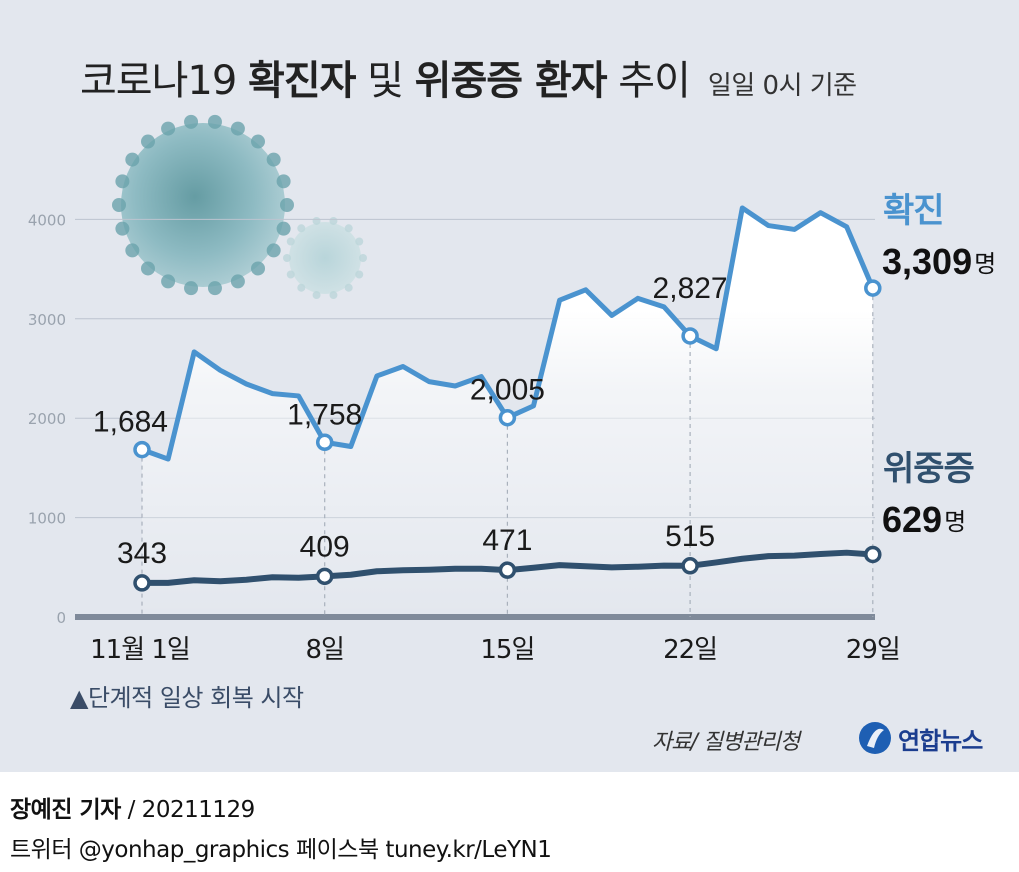 The image size is (1019, 872). What do you see at coordinates (47, 519) in the screenshot?
I see `y-tick-label: 1000` at bounding box center [47, 519].